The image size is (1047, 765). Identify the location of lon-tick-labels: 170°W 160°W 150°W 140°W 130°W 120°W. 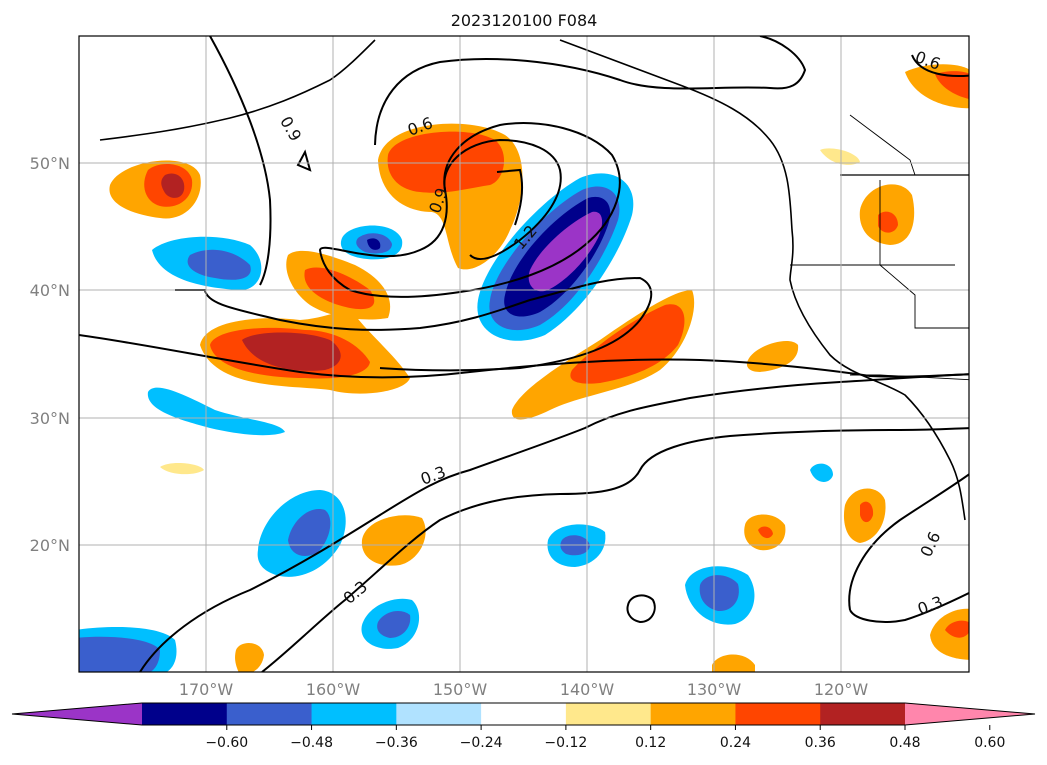
(524, 689).